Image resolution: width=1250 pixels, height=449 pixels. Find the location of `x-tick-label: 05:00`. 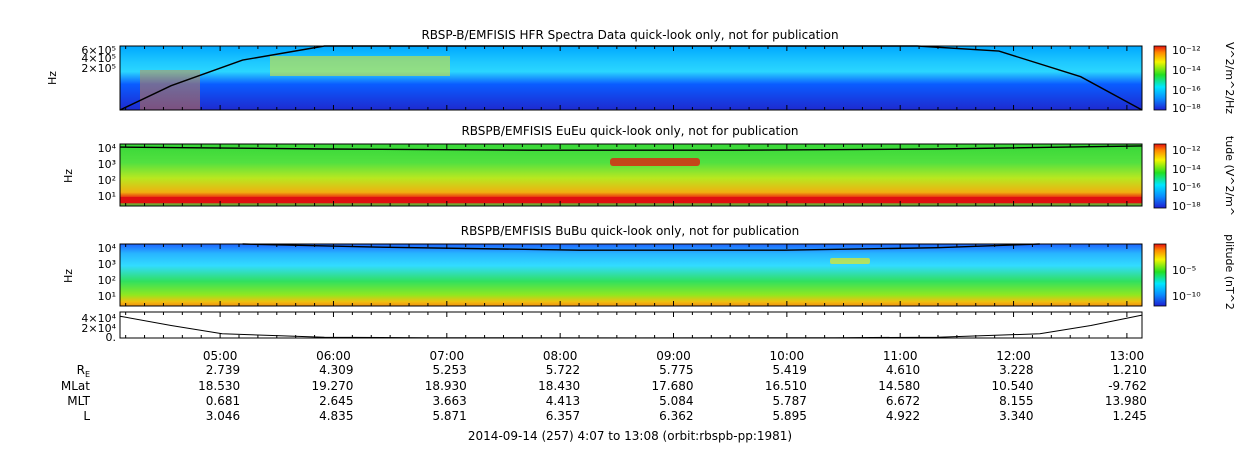

x-tick-label: 05:00 is located at coordinates (220, 356).